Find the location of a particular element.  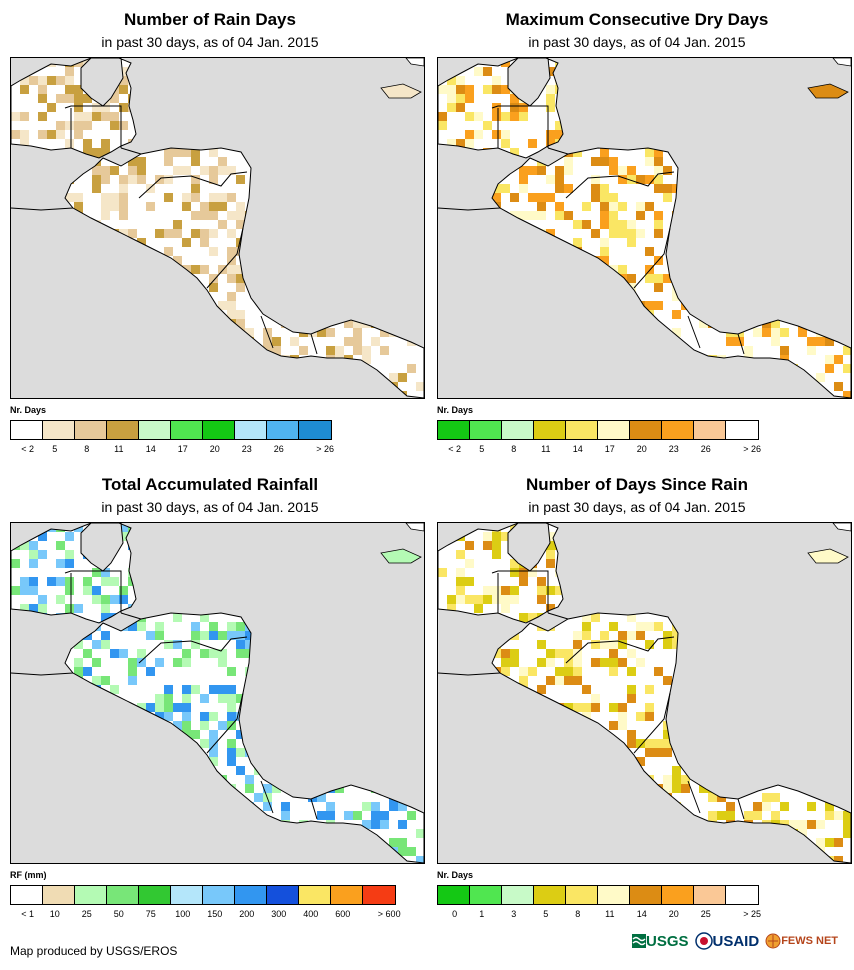

legend-bar is located at coordinates (598, 895).